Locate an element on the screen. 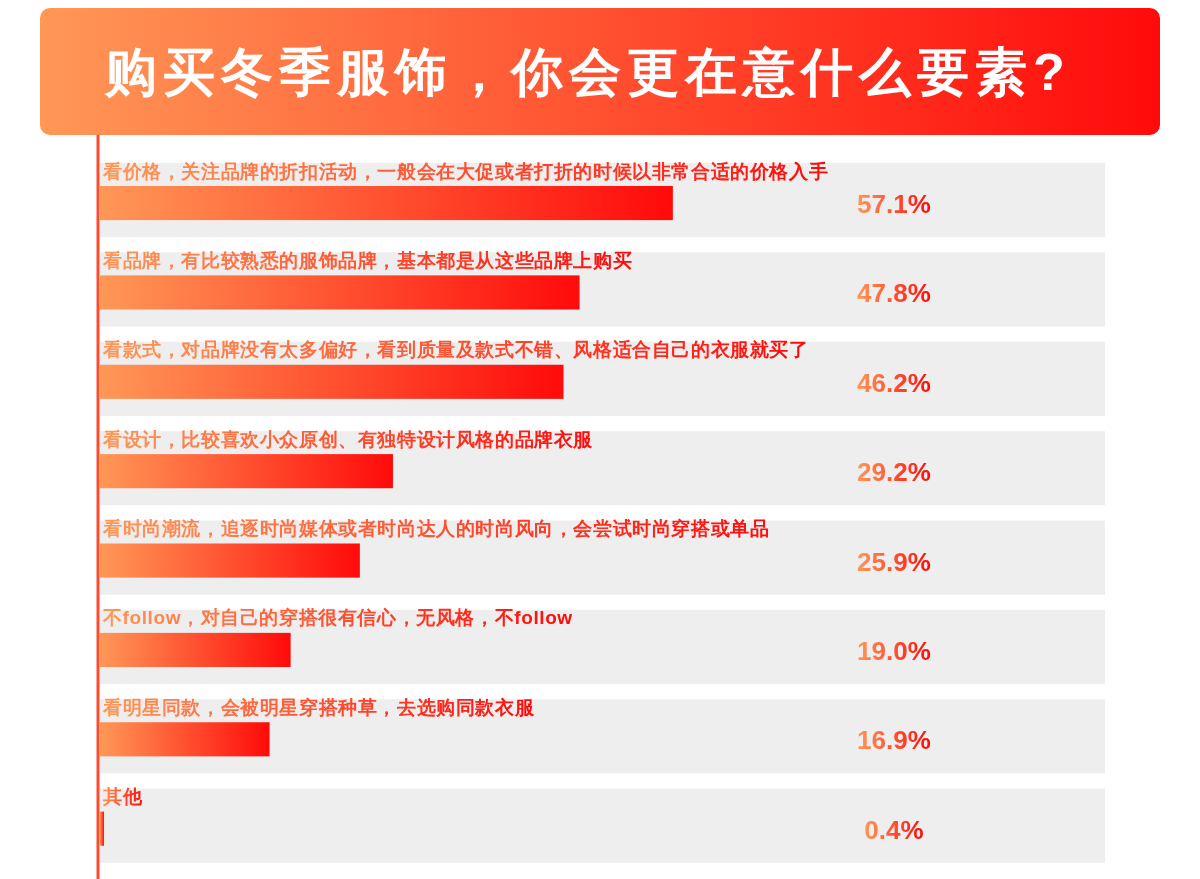  category-label: 看款式，对品牌没有太多偏好，看到质量及款式不错、风格适合自己的衣服就买了 is located at coordinates (456, 350).